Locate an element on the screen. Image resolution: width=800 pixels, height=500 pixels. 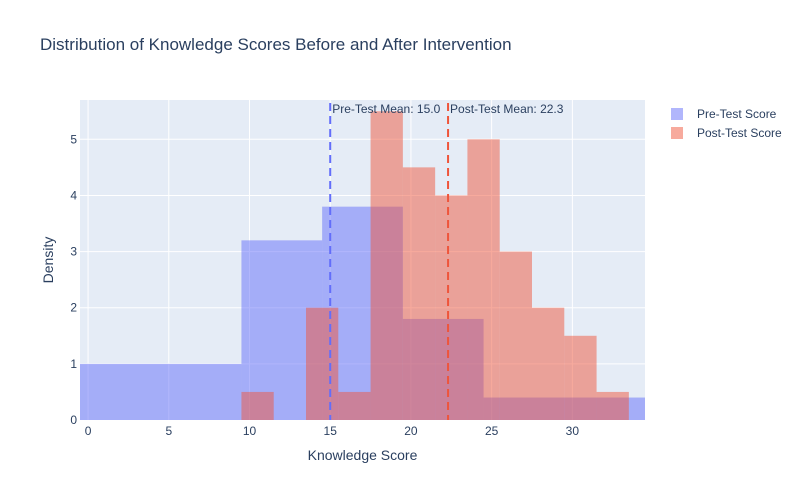
x-tick-label: 15 is located at coordinates (331, 431).